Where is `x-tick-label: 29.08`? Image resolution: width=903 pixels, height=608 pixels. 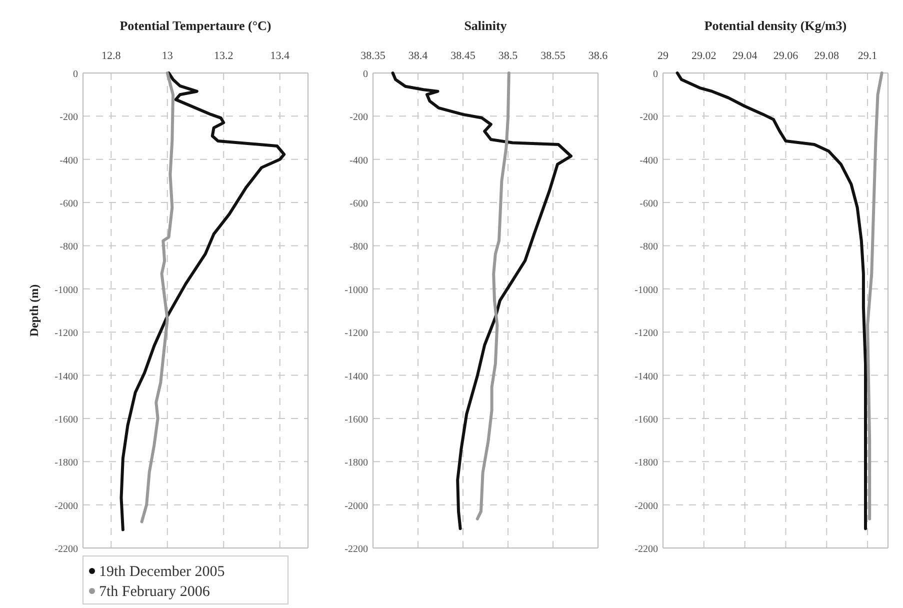
x-tick-label: 29.08 is located at coordinates (827, 56).